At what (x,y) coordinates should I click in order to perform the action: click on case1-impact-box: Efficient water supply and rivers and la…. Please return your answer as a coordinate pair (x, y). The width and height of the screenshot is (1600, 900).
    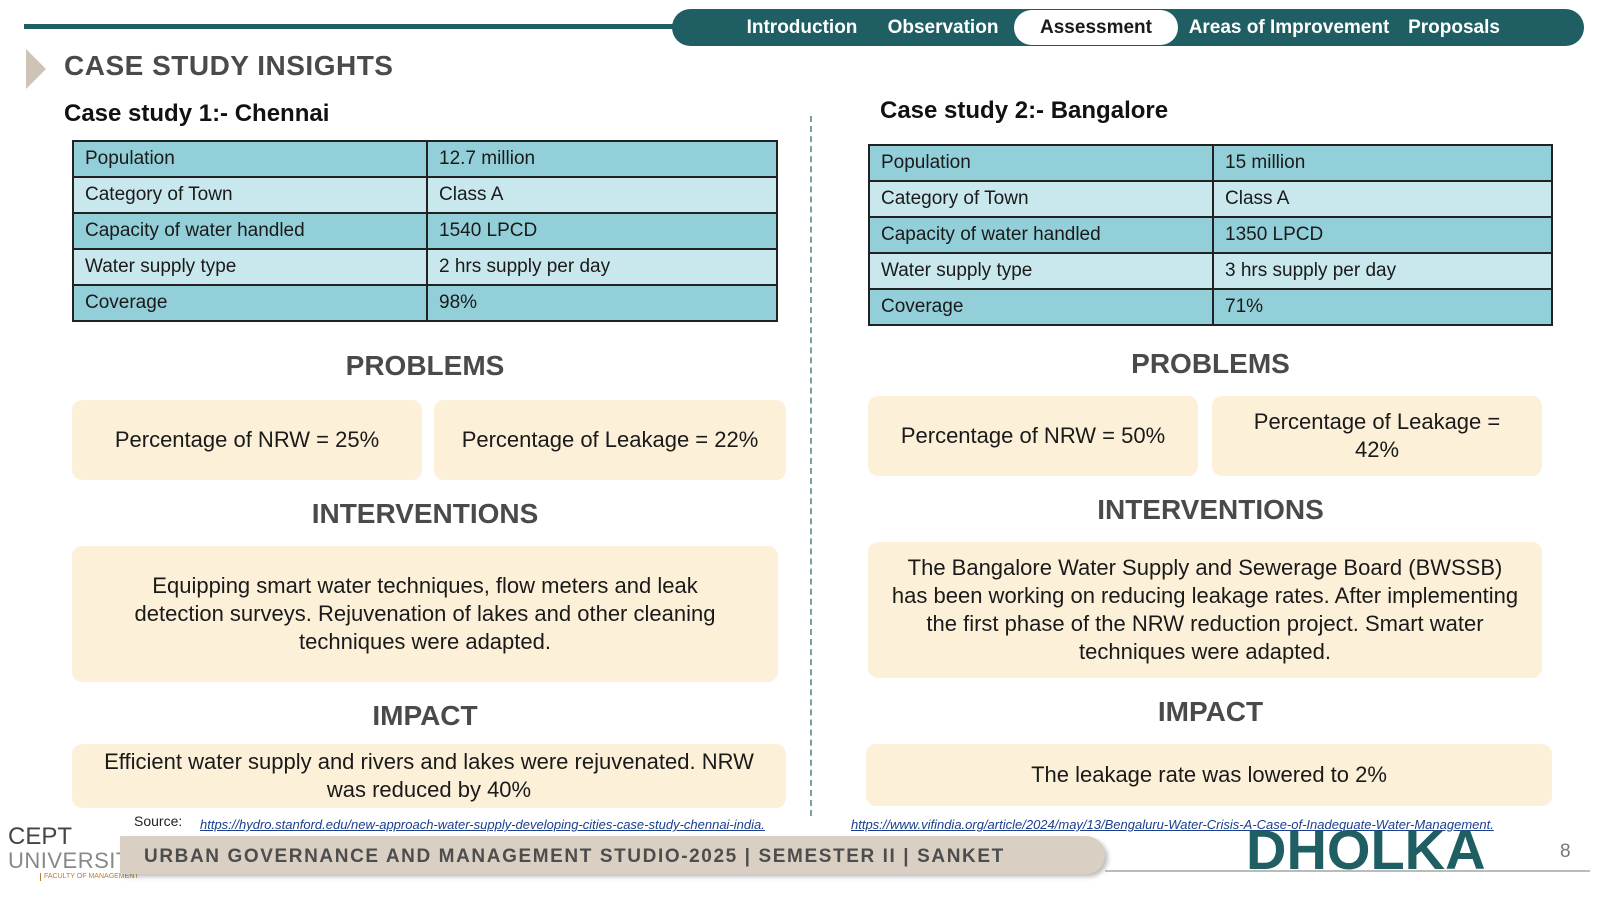
    Looking at the image, I should click on (429, 776).